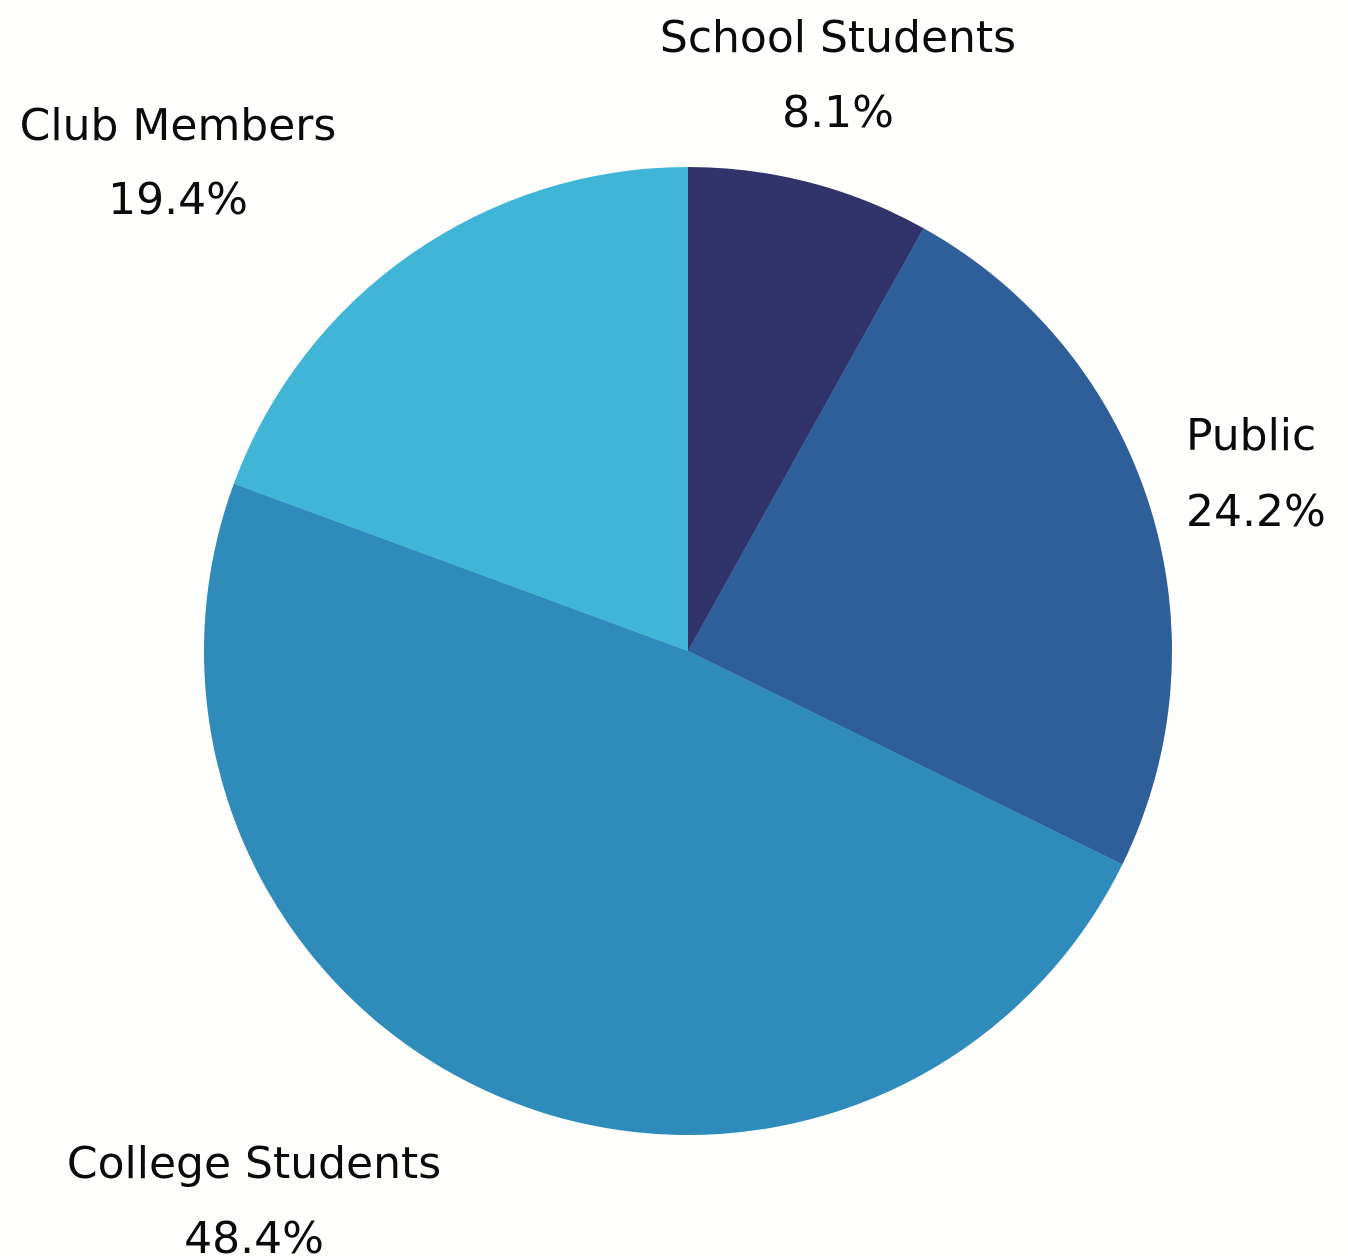 This screenshot has width=1348, height=1256. I want to click on slice-category-label-public: Public, so click(1251, 435).